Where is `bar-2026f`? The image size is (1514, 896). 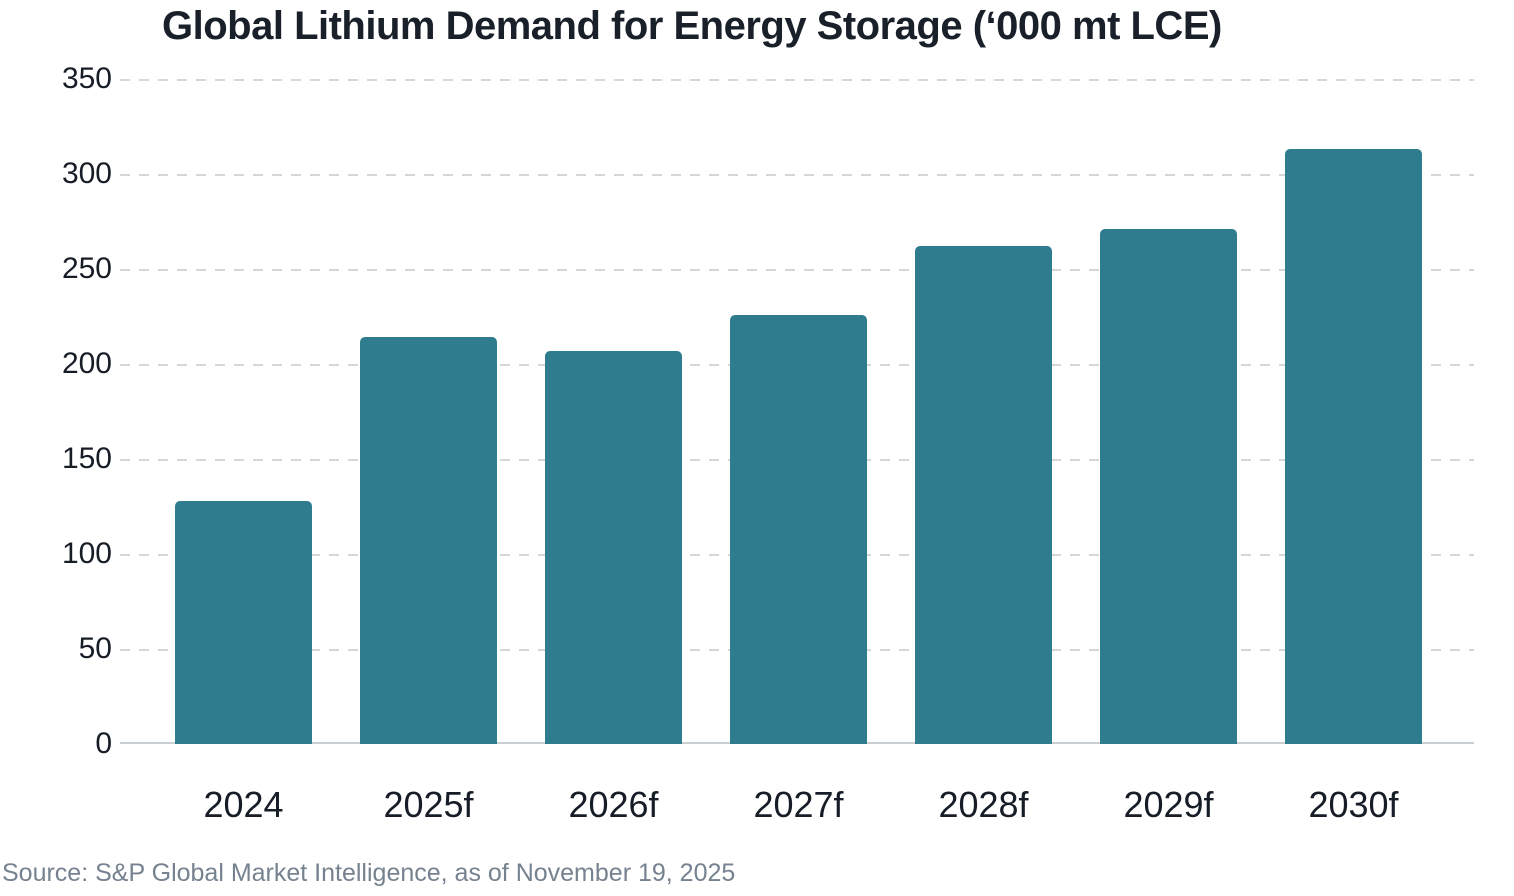 bar-2026f is located at coordinates (613, 547).